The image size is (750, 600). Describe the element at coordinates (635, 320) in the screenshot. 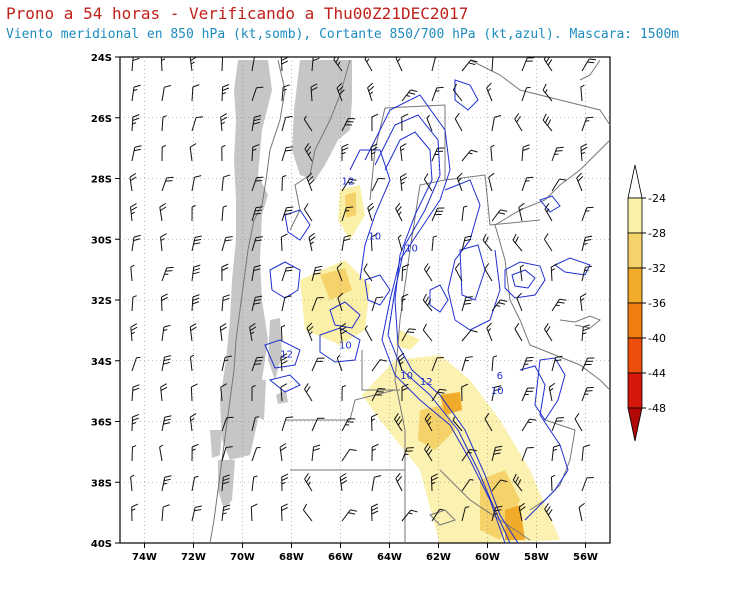

I see `colorbar-swatch` at that location.